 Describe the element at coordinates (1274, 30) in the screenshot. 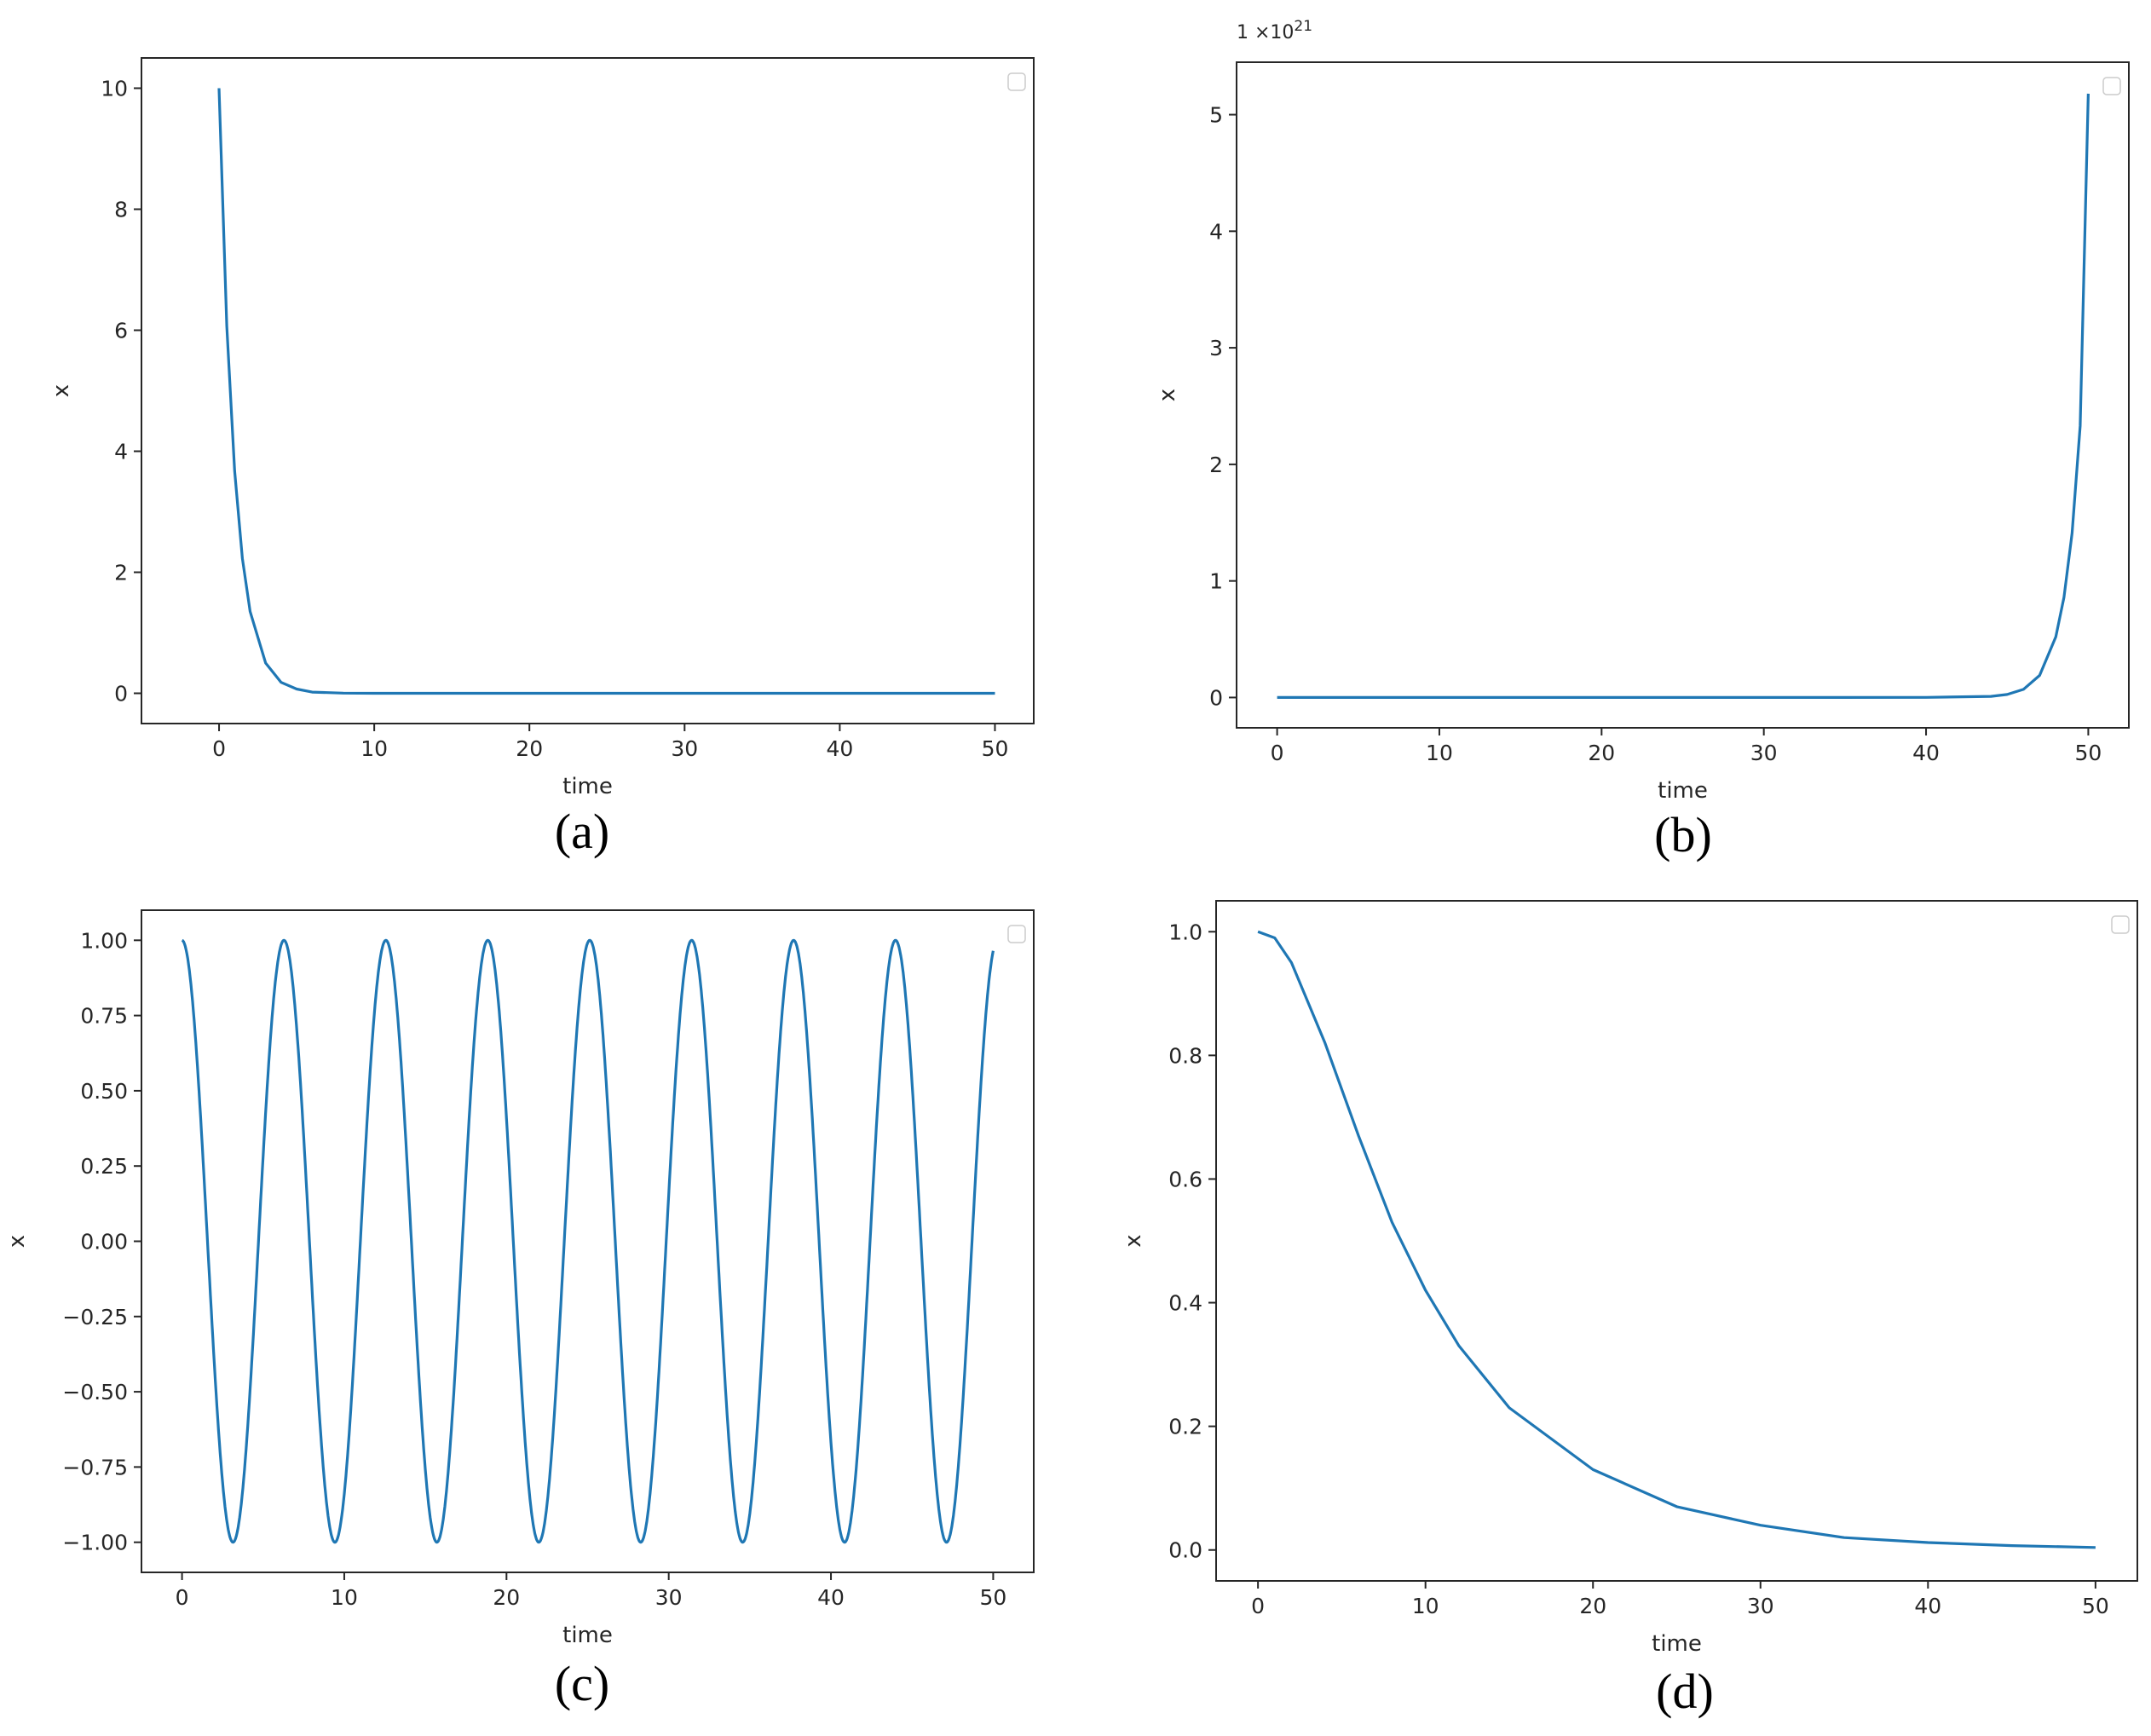

I see `y-offset-label: 1 ×10²¹` at that location.